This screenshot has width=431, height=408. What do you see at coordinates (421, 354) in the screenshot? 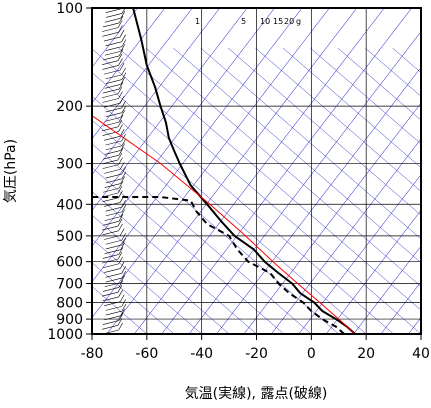
I see `x-tick-label: 40` at bounding box center [421, 354].